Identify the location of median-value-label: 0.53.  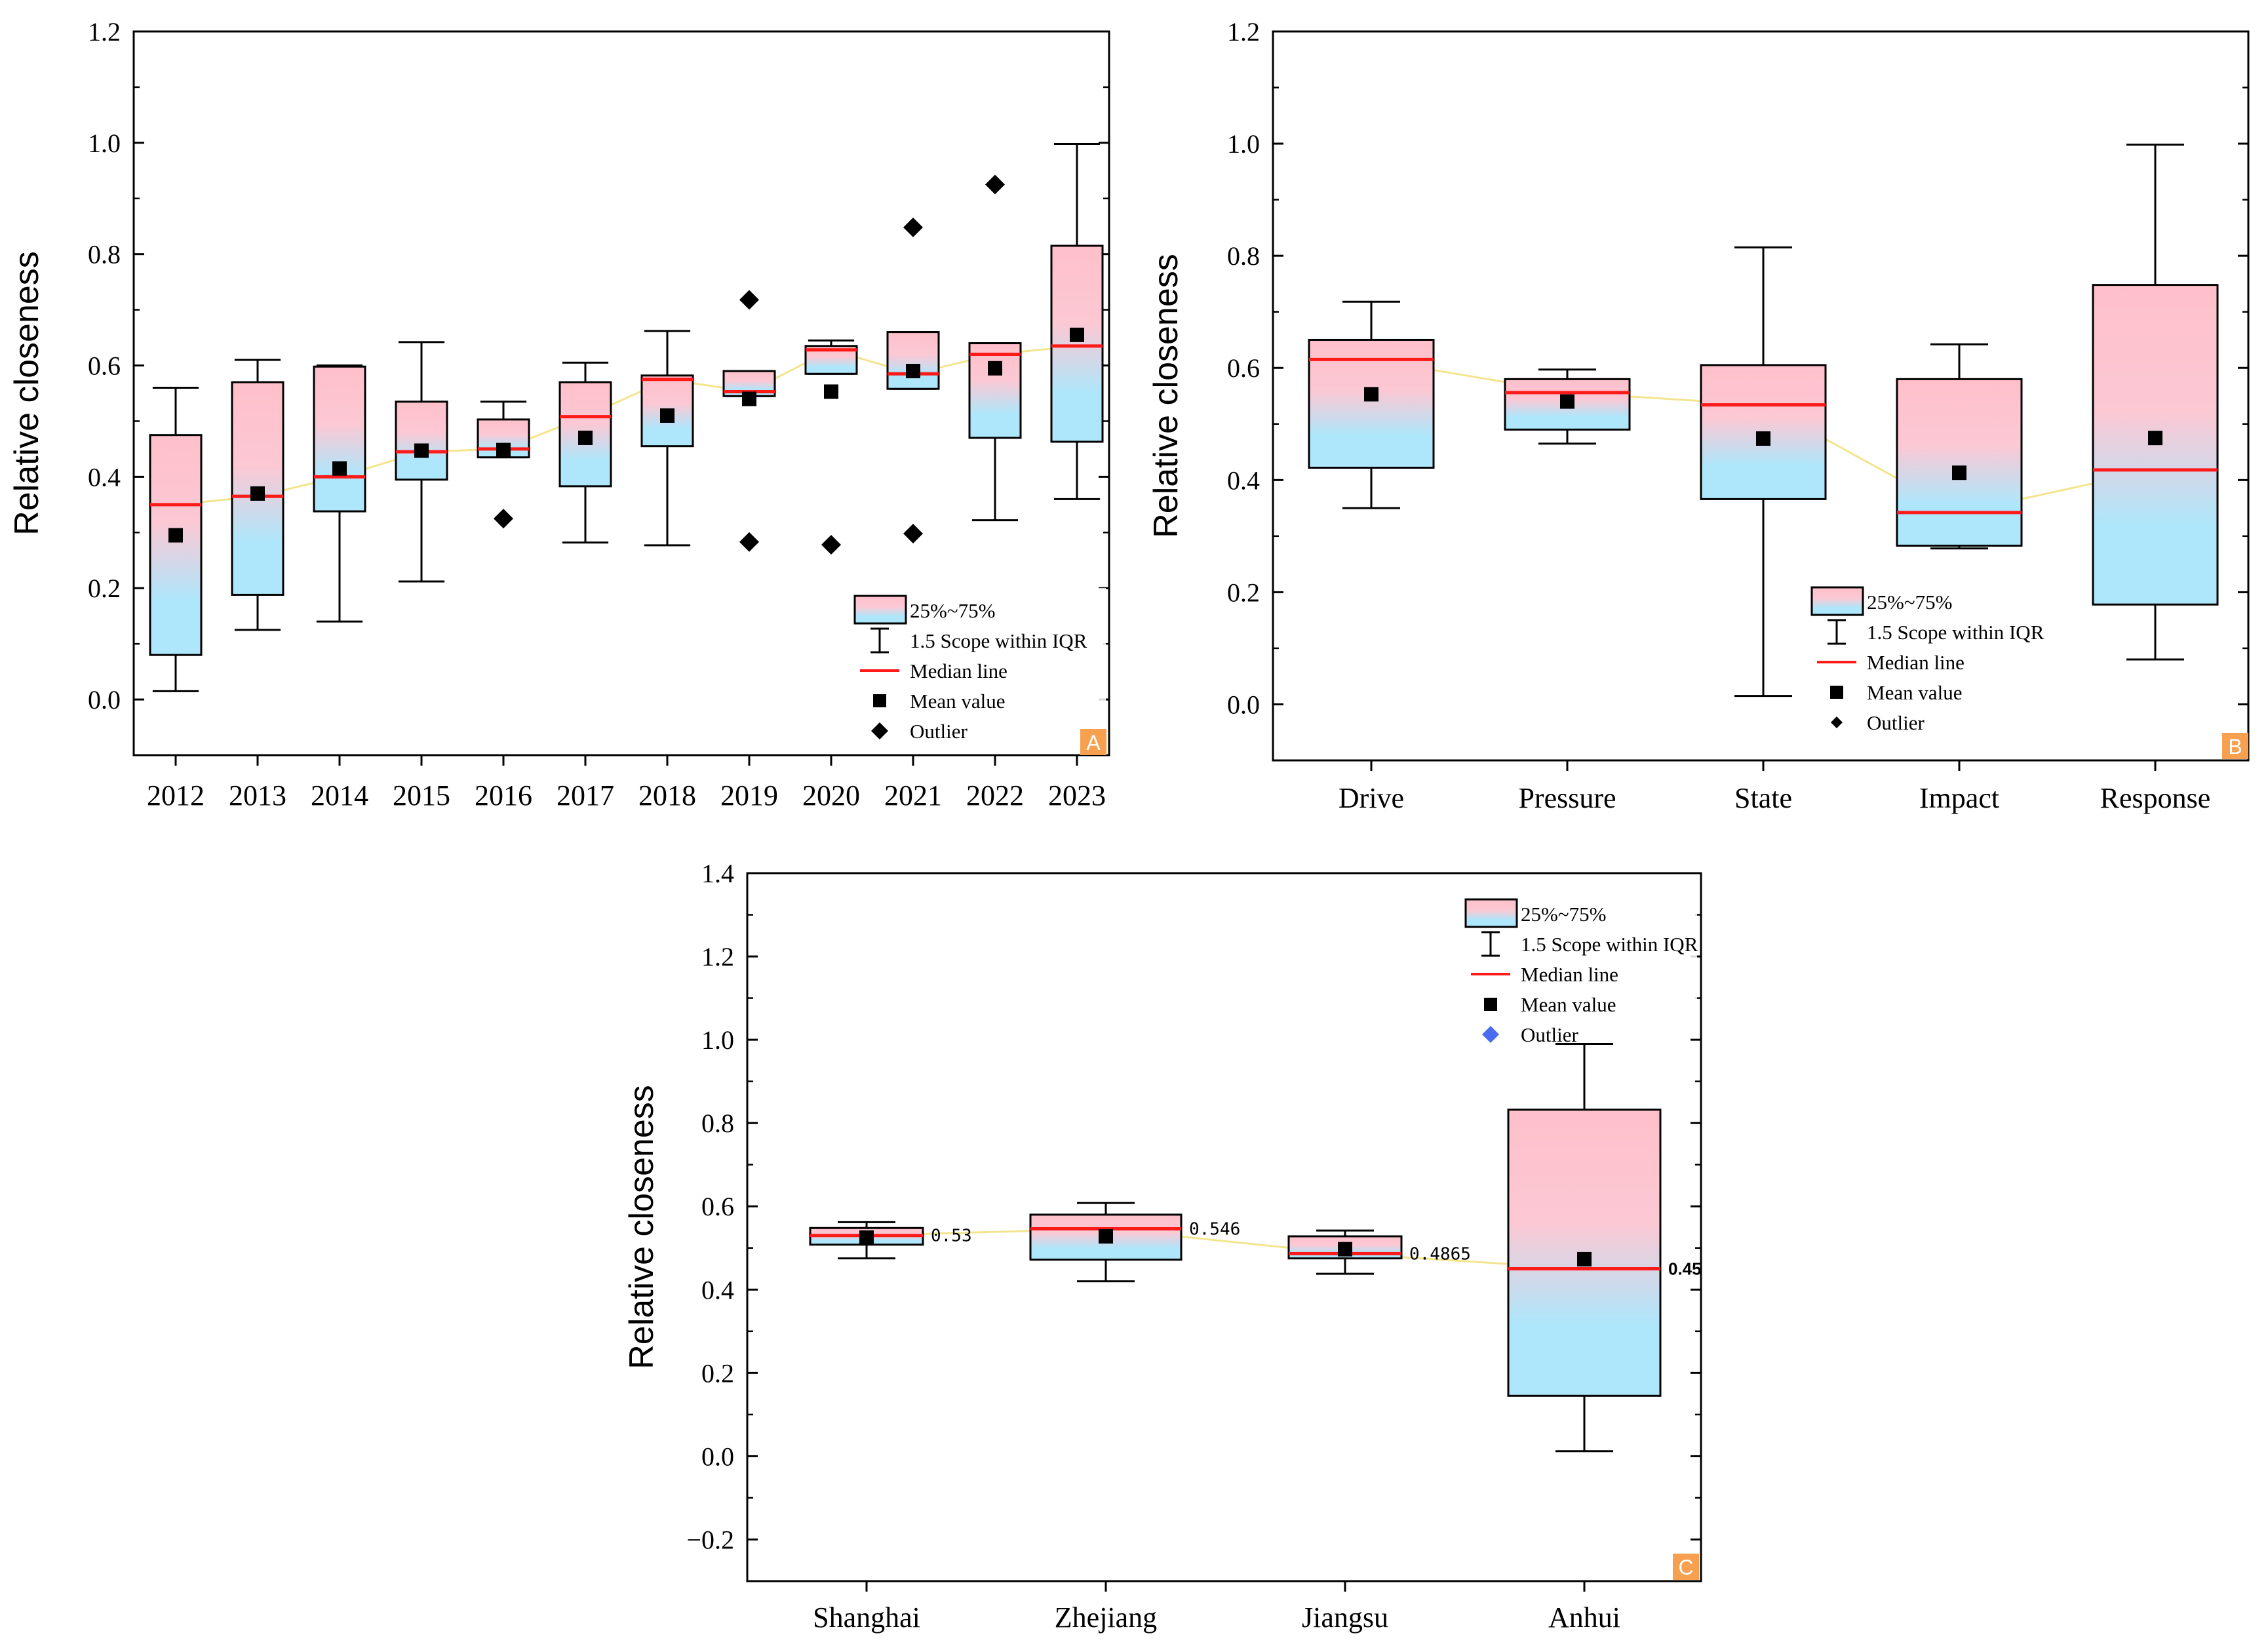
(951, 1236).